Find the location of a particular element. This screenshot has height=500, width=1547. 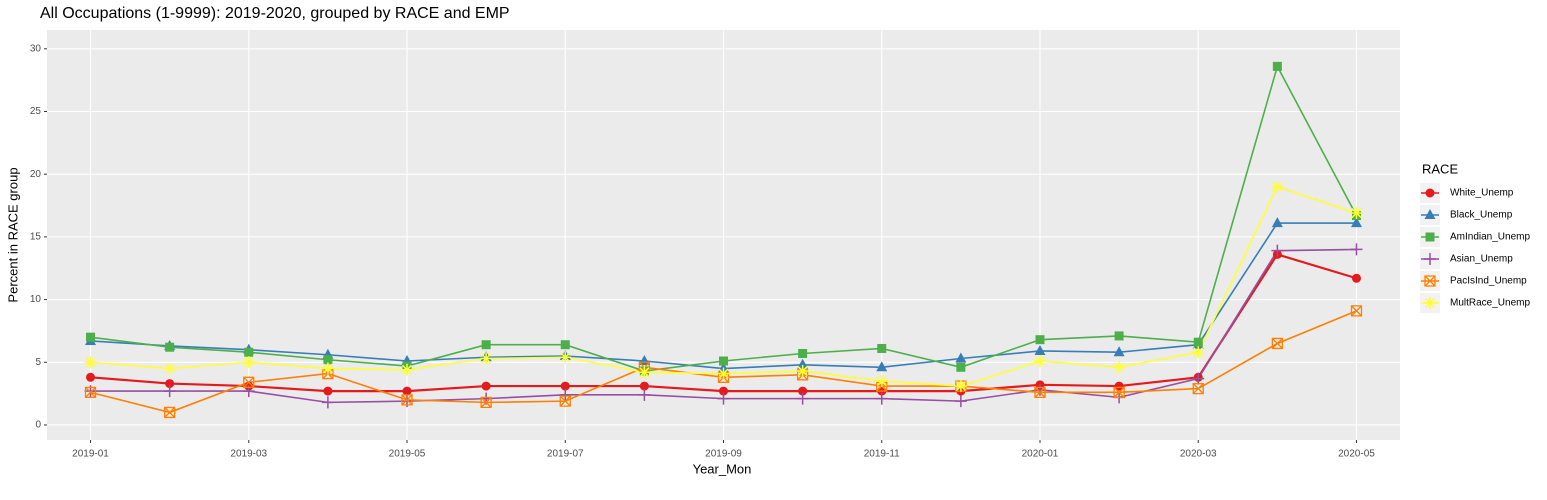

legend-label: MultRace_Unemp is located at coordinates (1490, 303).